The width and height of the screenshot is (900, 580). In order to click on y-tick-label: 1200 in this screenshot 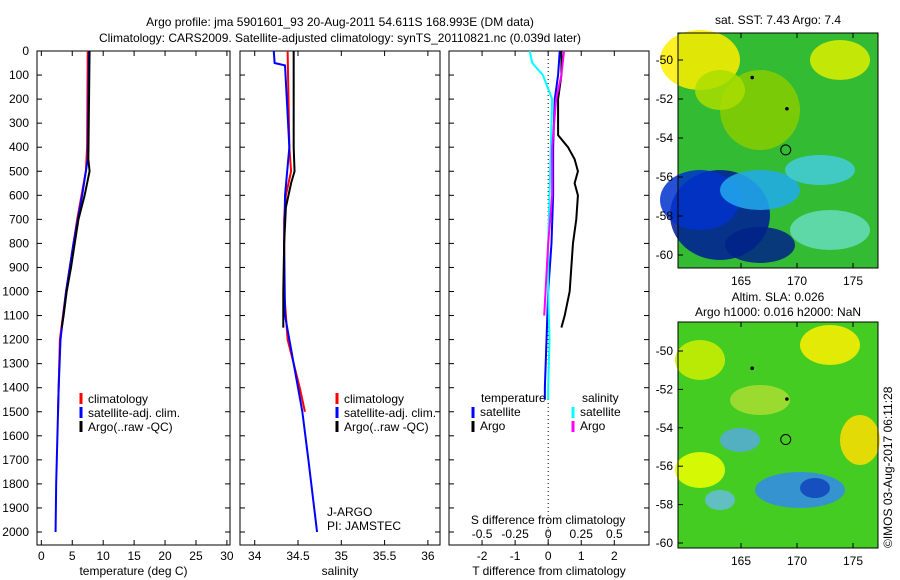, I will do `click(15, 340)`.